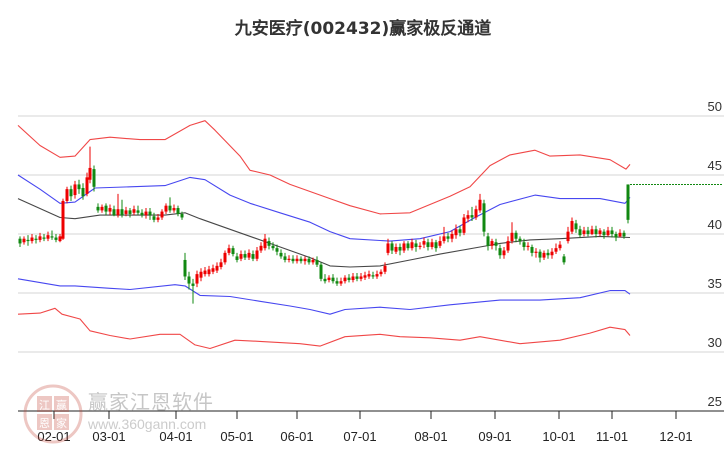 The width and height of the screenshot is (726, 450). I want to click on watermark-logo-char: 赢, so click(61, 405).